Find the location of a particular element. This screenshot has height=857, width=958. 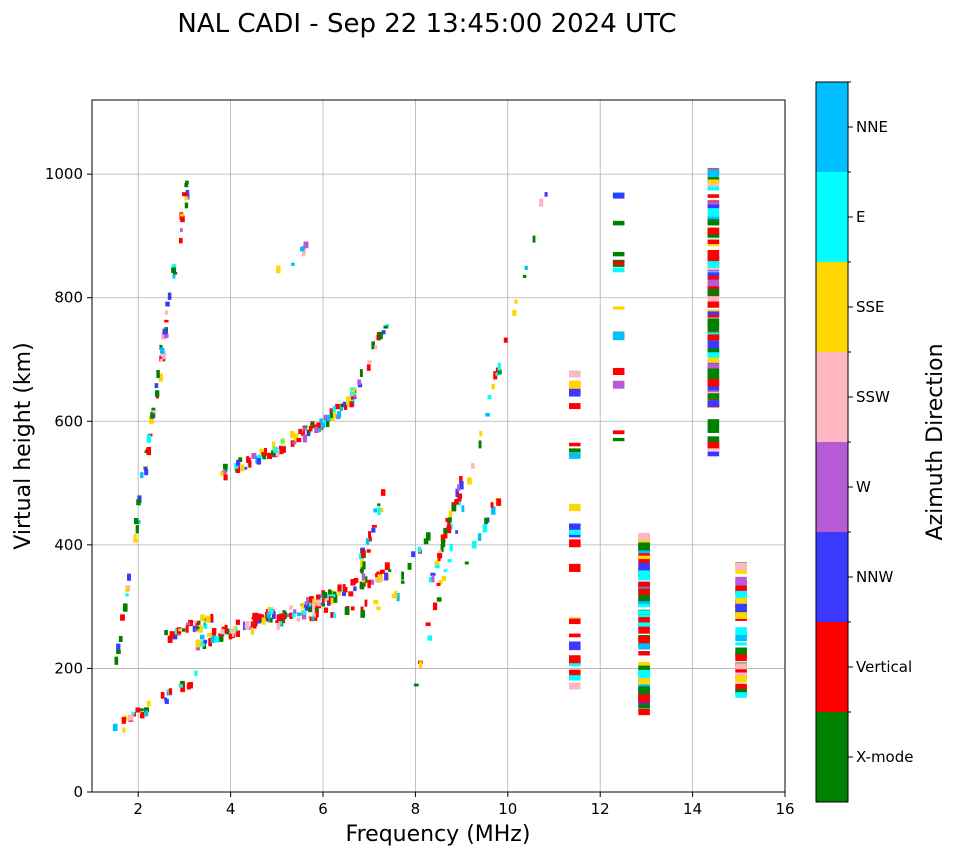

colorbar-label: W is located at coordinates (863, 487).